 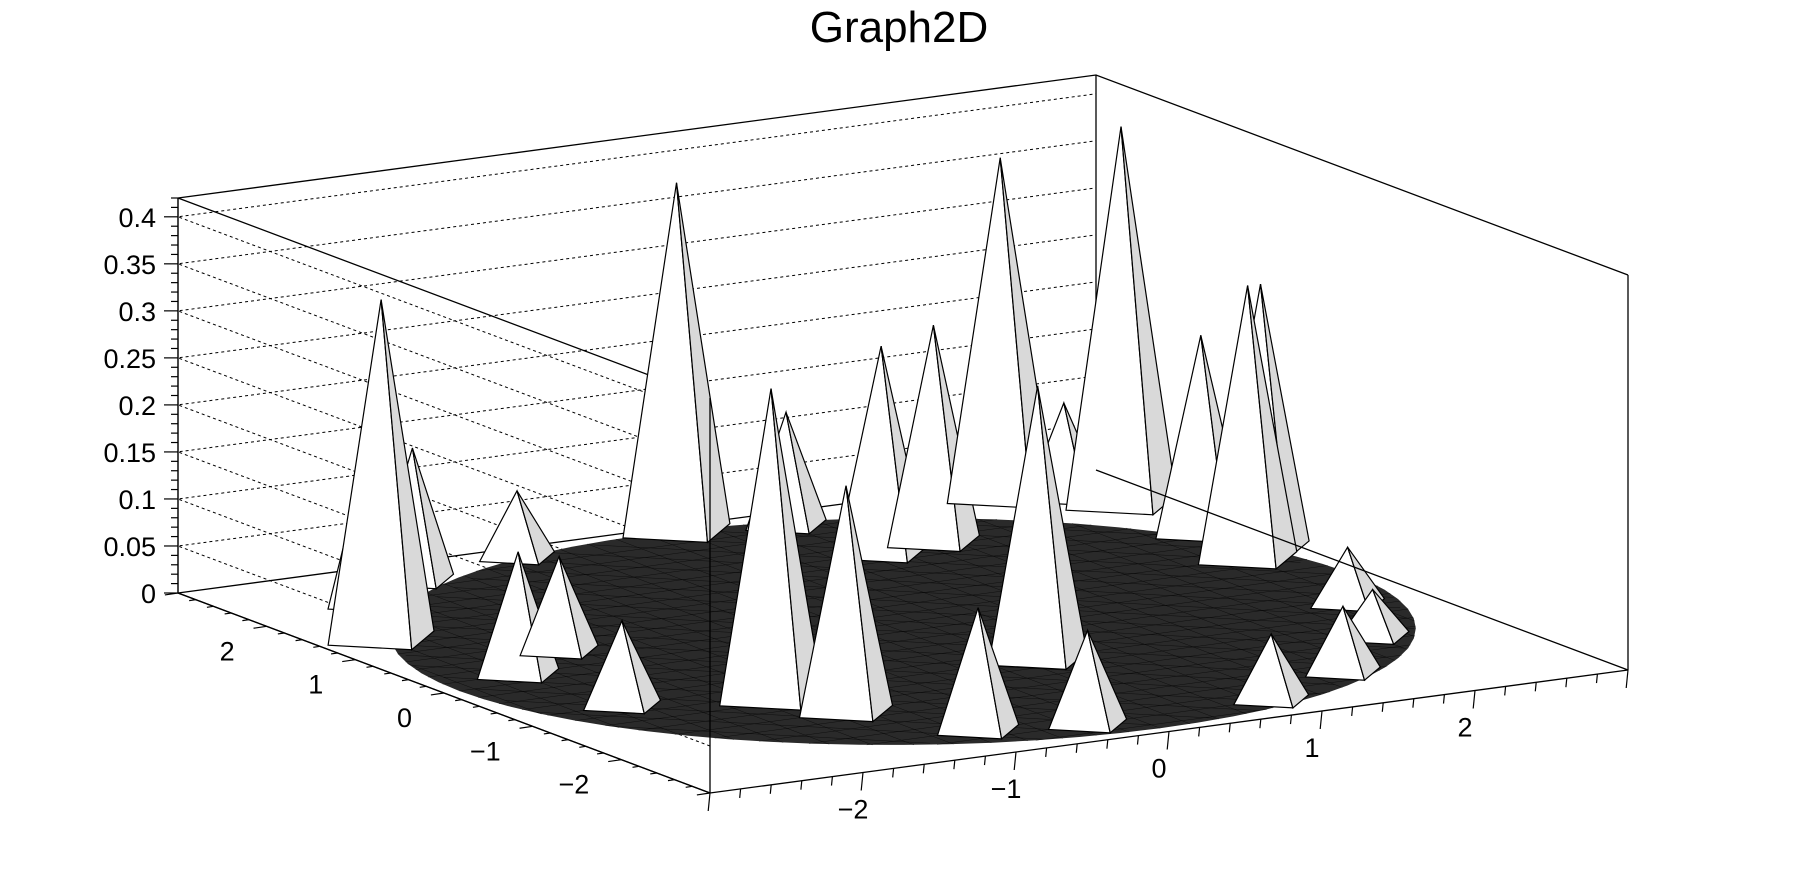 I want to click on y-tick-label: 1, so click(x=315, y=685).